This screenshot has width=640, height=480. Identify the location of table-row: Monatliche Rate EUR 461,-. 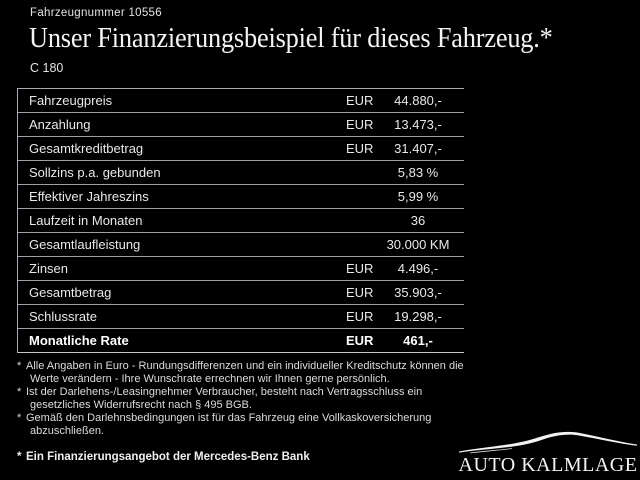
(241, 341).